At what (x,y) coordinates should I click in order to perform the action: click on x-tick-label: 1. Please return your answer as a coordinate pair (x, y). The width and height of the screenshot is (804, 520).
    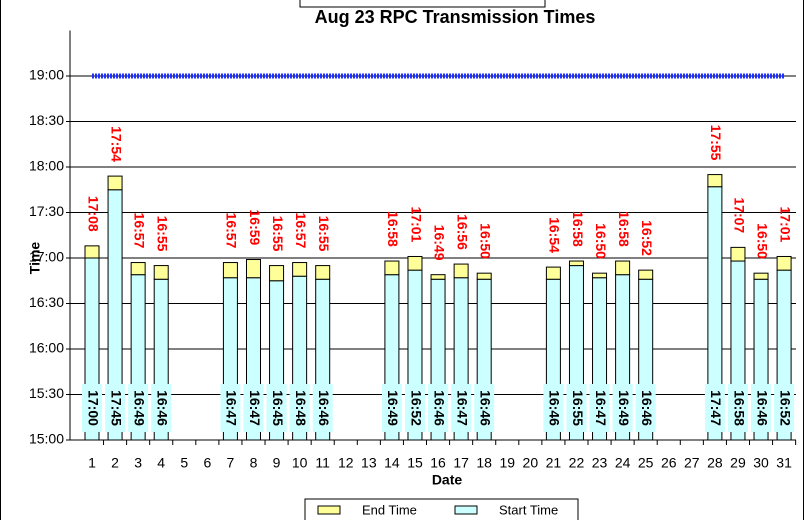
    Looking at the image, I should click on (92, 463).